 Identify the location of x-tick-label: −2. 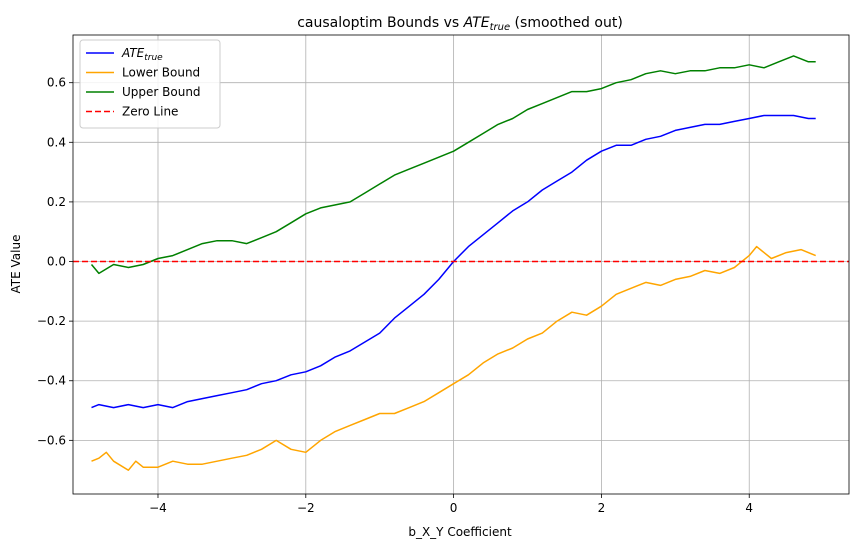
(306, 508).